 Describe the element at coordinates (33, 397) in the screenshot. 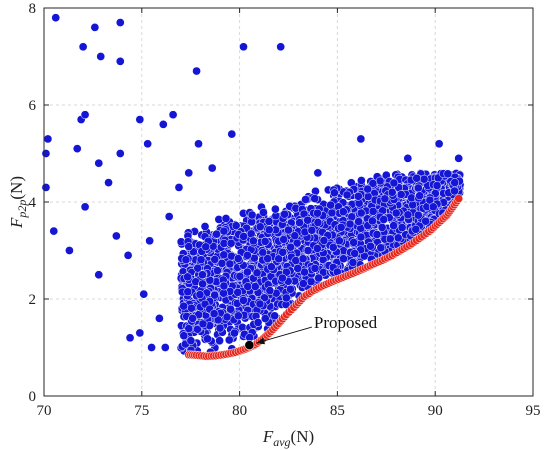

I see `y-tick-label: 0` at that location.